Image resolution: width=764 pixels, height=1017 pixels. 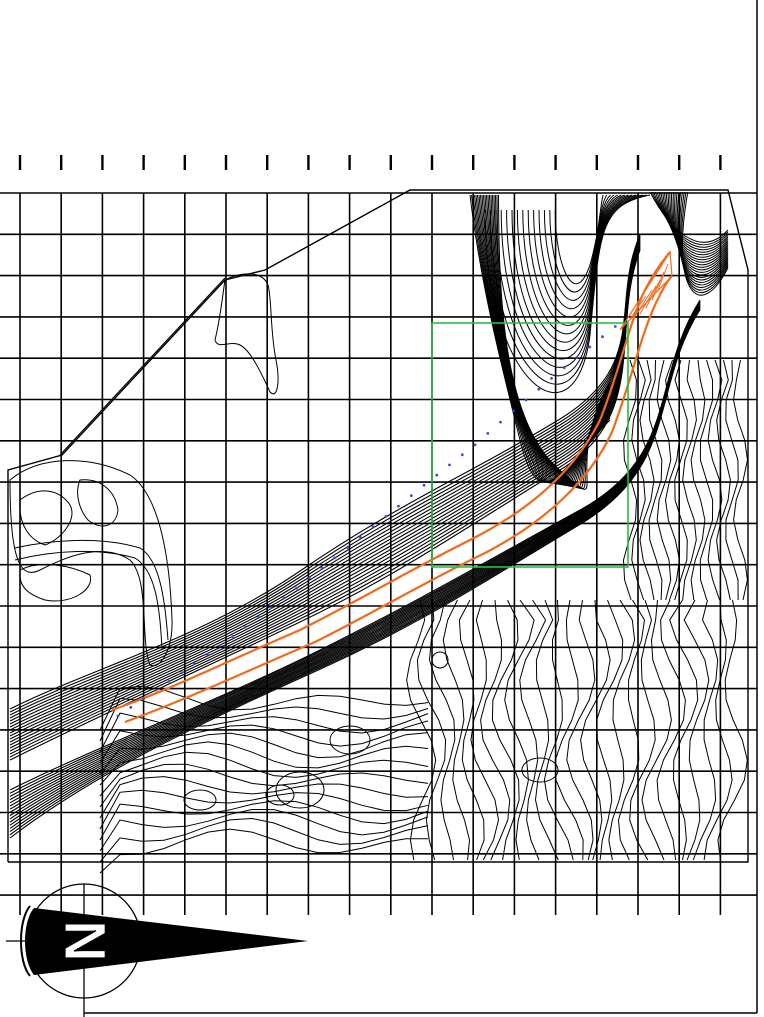 I want to click on north-arrow-icon: N, so click(x=157, y=950).